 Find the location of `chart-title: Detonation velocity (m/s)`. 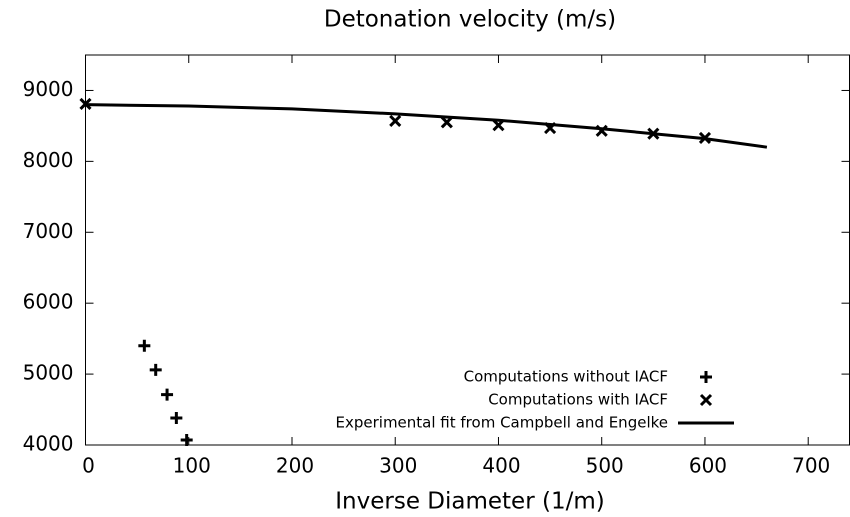

chart-title: Detonation velocity (m/s) is located at coordinates (470, 20).